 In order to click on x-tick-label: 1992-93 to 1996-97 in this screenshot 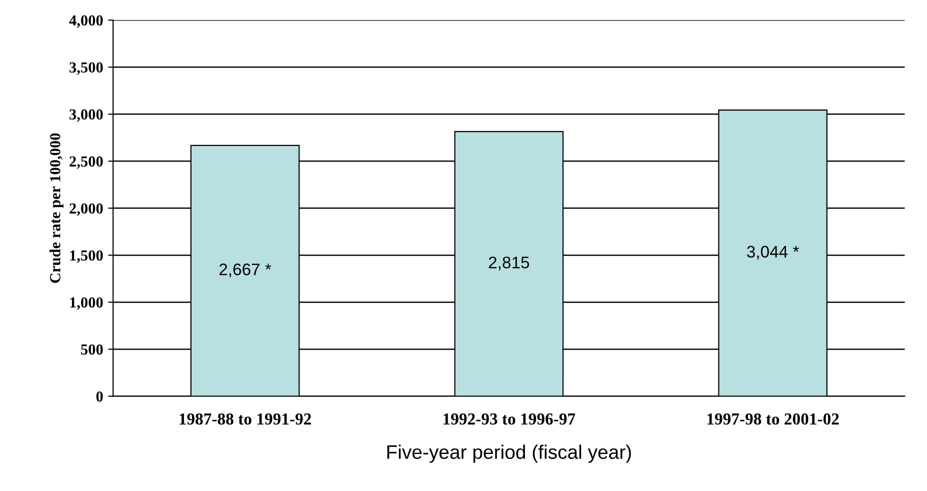, I will do `click(510, 419)`.